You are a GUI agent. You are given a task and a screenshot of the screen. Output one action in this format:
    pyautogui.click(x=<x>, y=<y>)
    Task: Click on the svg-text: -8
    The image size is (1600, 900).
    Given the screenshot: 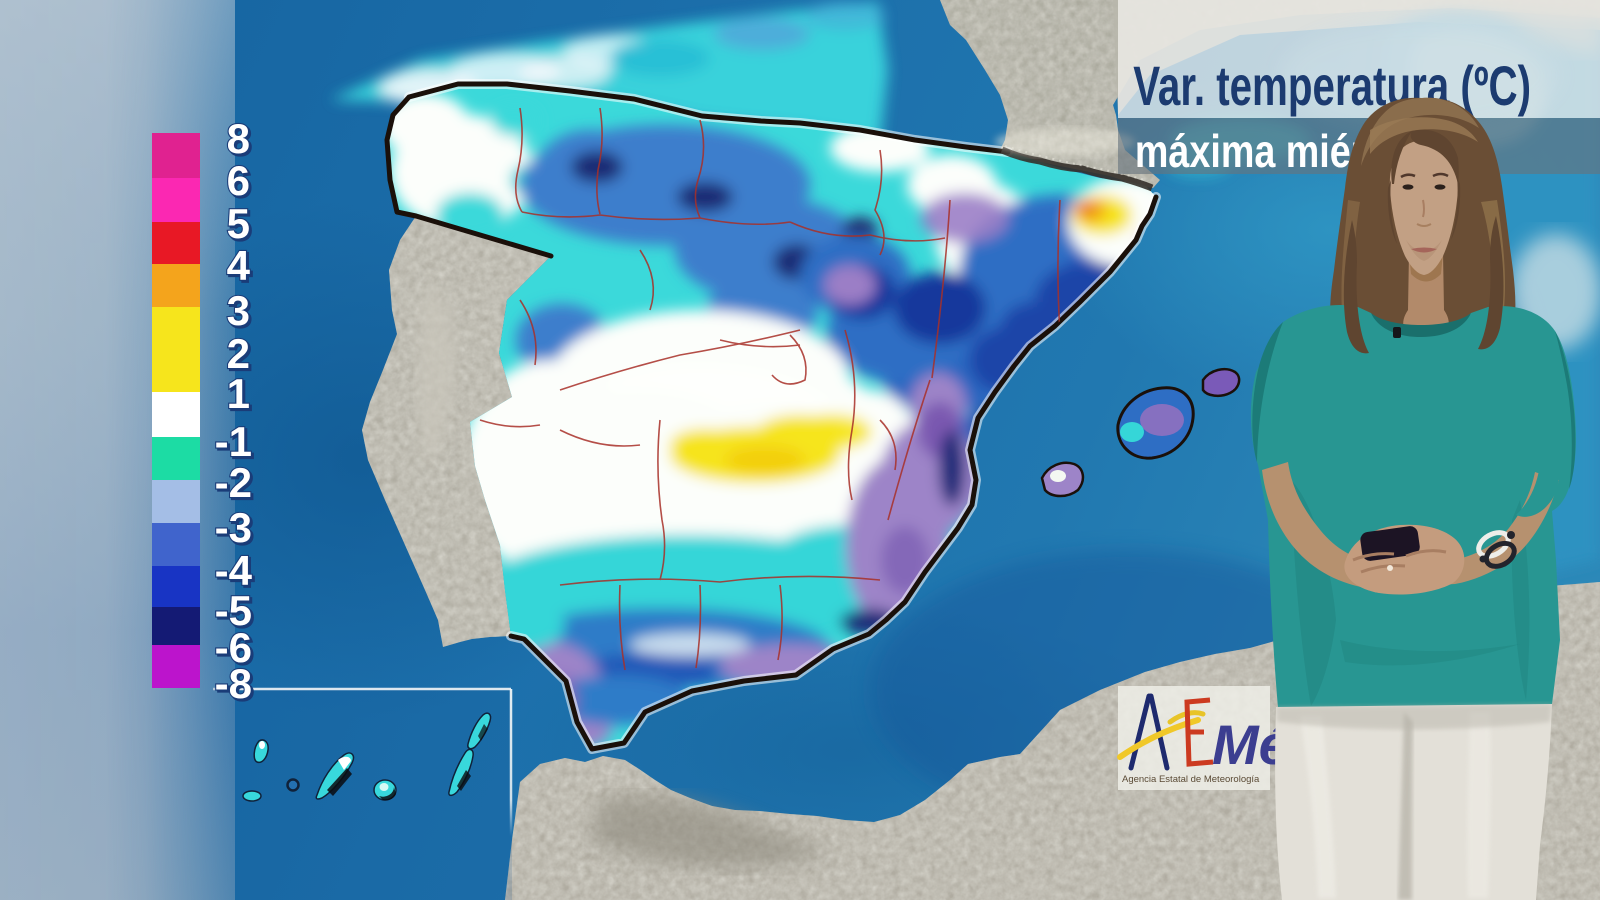 What is the action you would take?
    pyautogui.click(x=233, y=683)
    